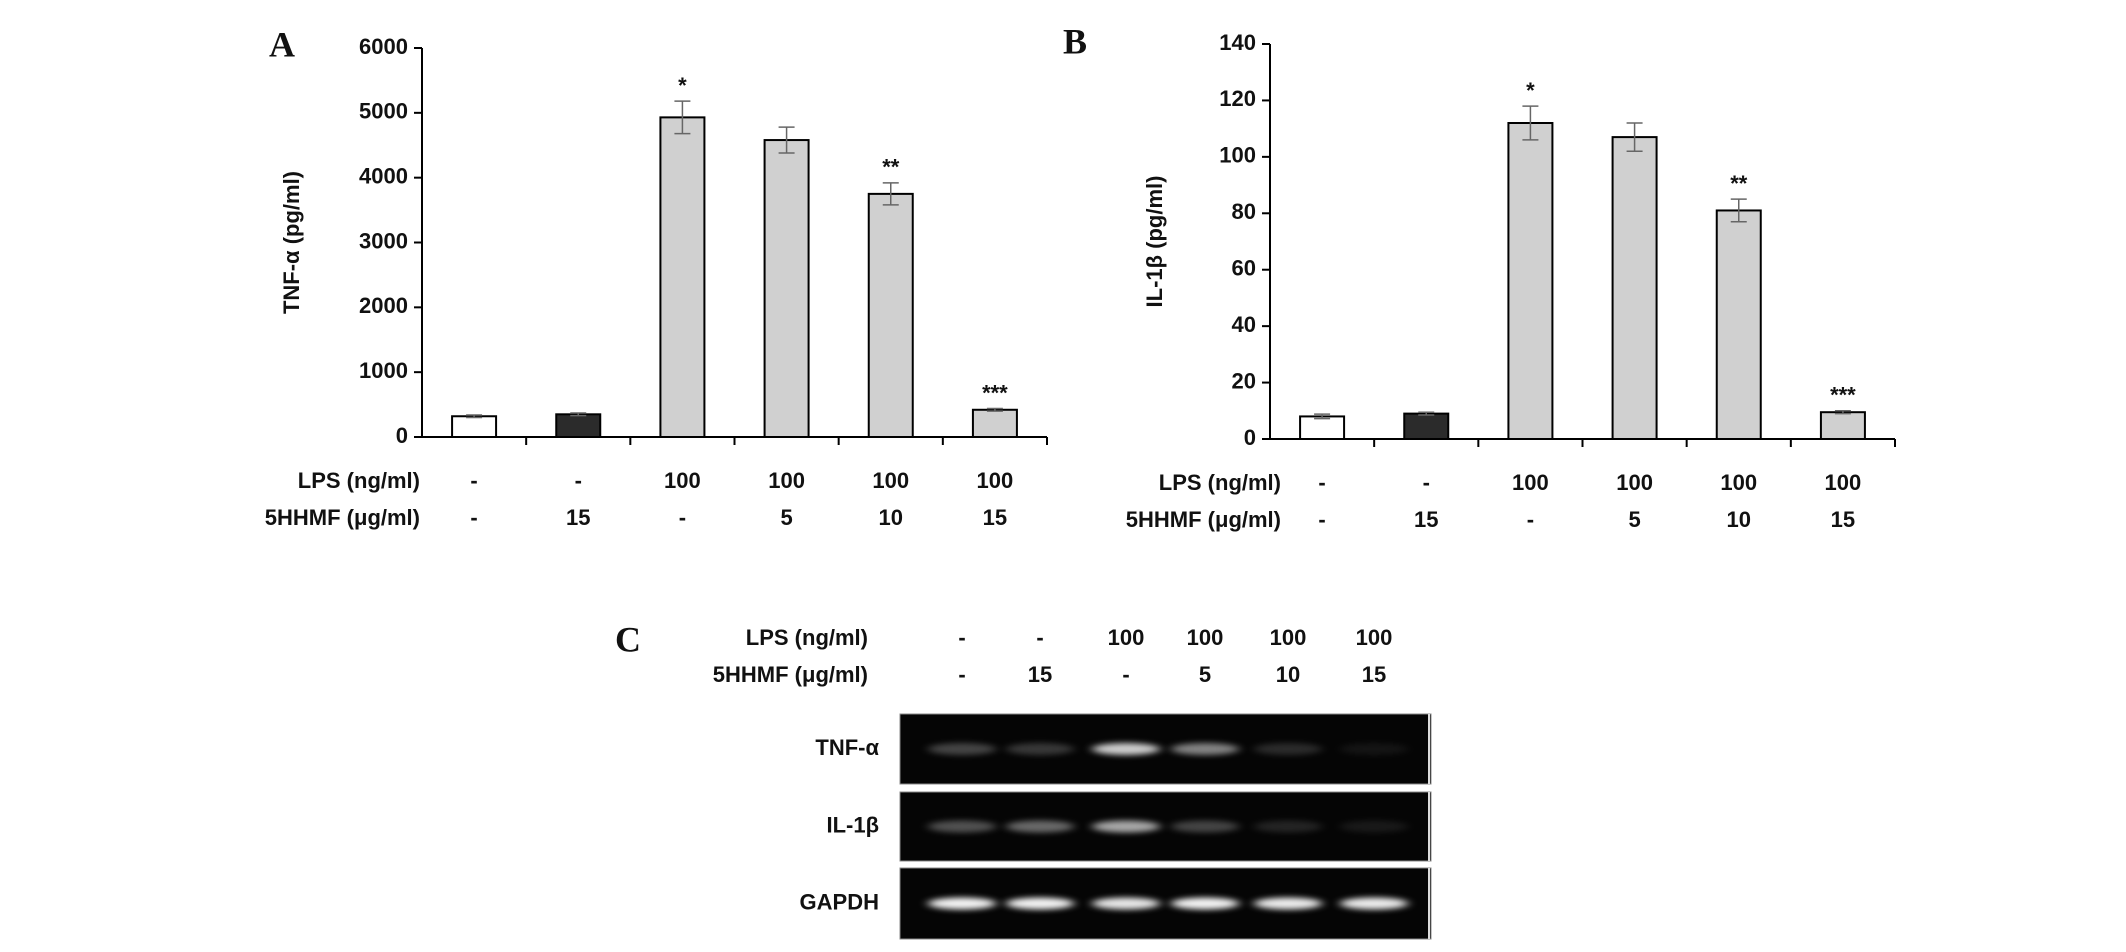 The width and height of the screenshot is (2126, 952). Describe the element at coordinates (1237, 155) in the screenshot. I see `y-tick-label: 100` at that location.